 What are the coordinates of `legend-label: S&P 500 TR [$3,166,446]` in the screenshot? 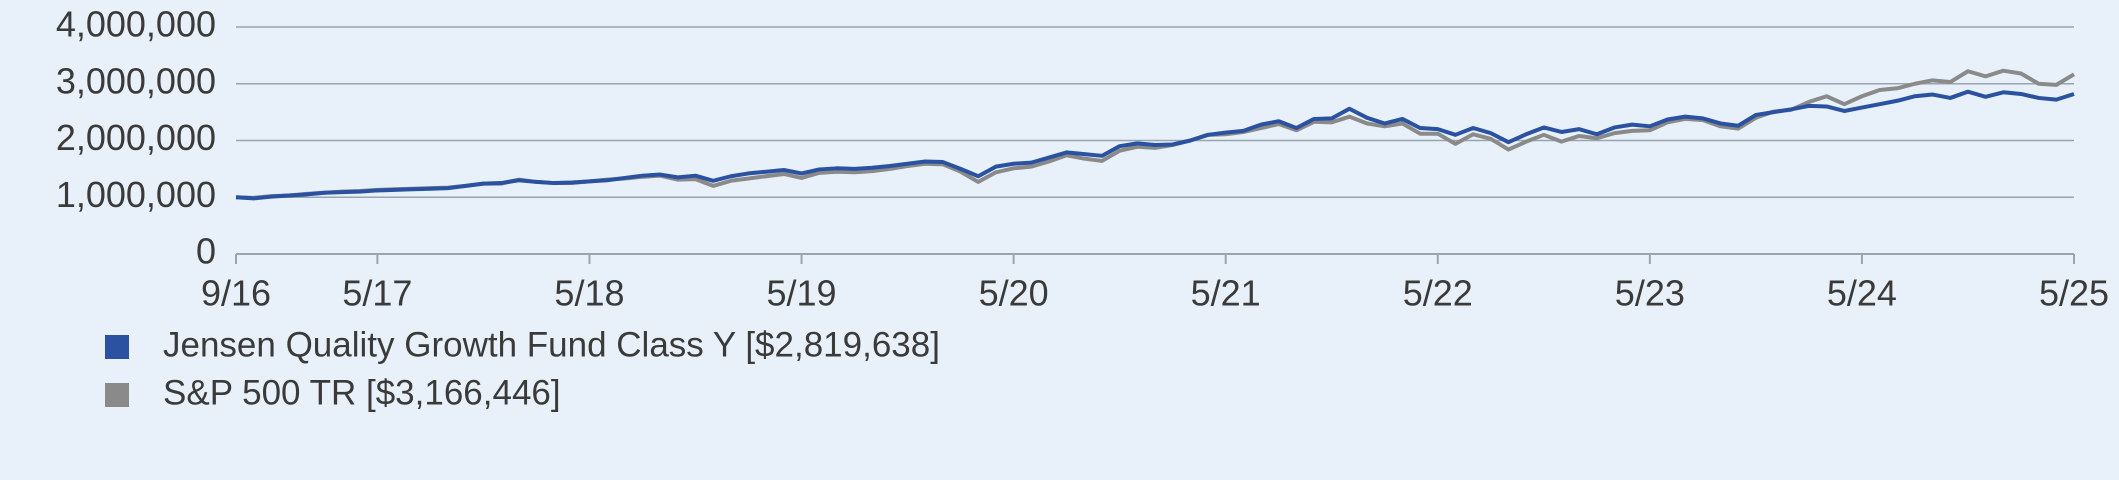 It's located at (362, 392).